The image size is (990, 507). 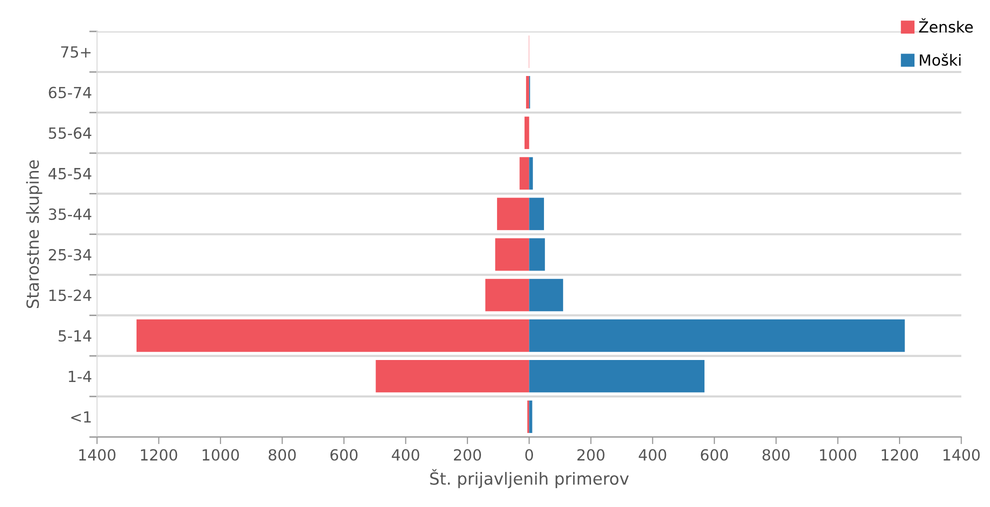 What do you see at coordinates (70, 214) in the screenshot?
I see `y-tick-label: 35-44` at bounding box center [70, 214].